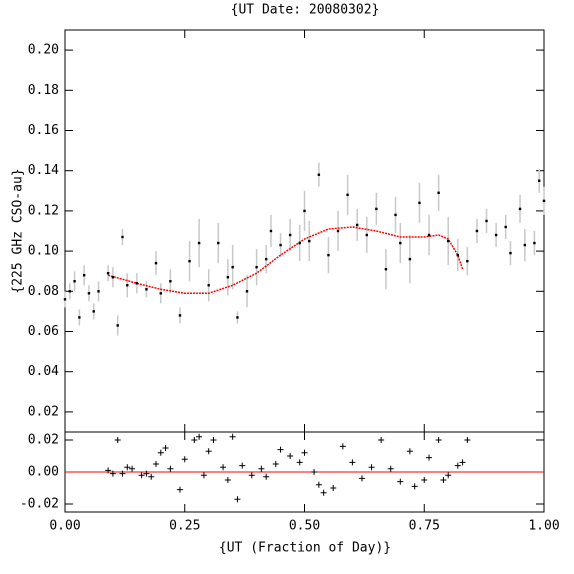 Image resolution: width=574 pixels, height=574 pixels. I want to click on x-tick-label: 0.50, so click(304, 526).